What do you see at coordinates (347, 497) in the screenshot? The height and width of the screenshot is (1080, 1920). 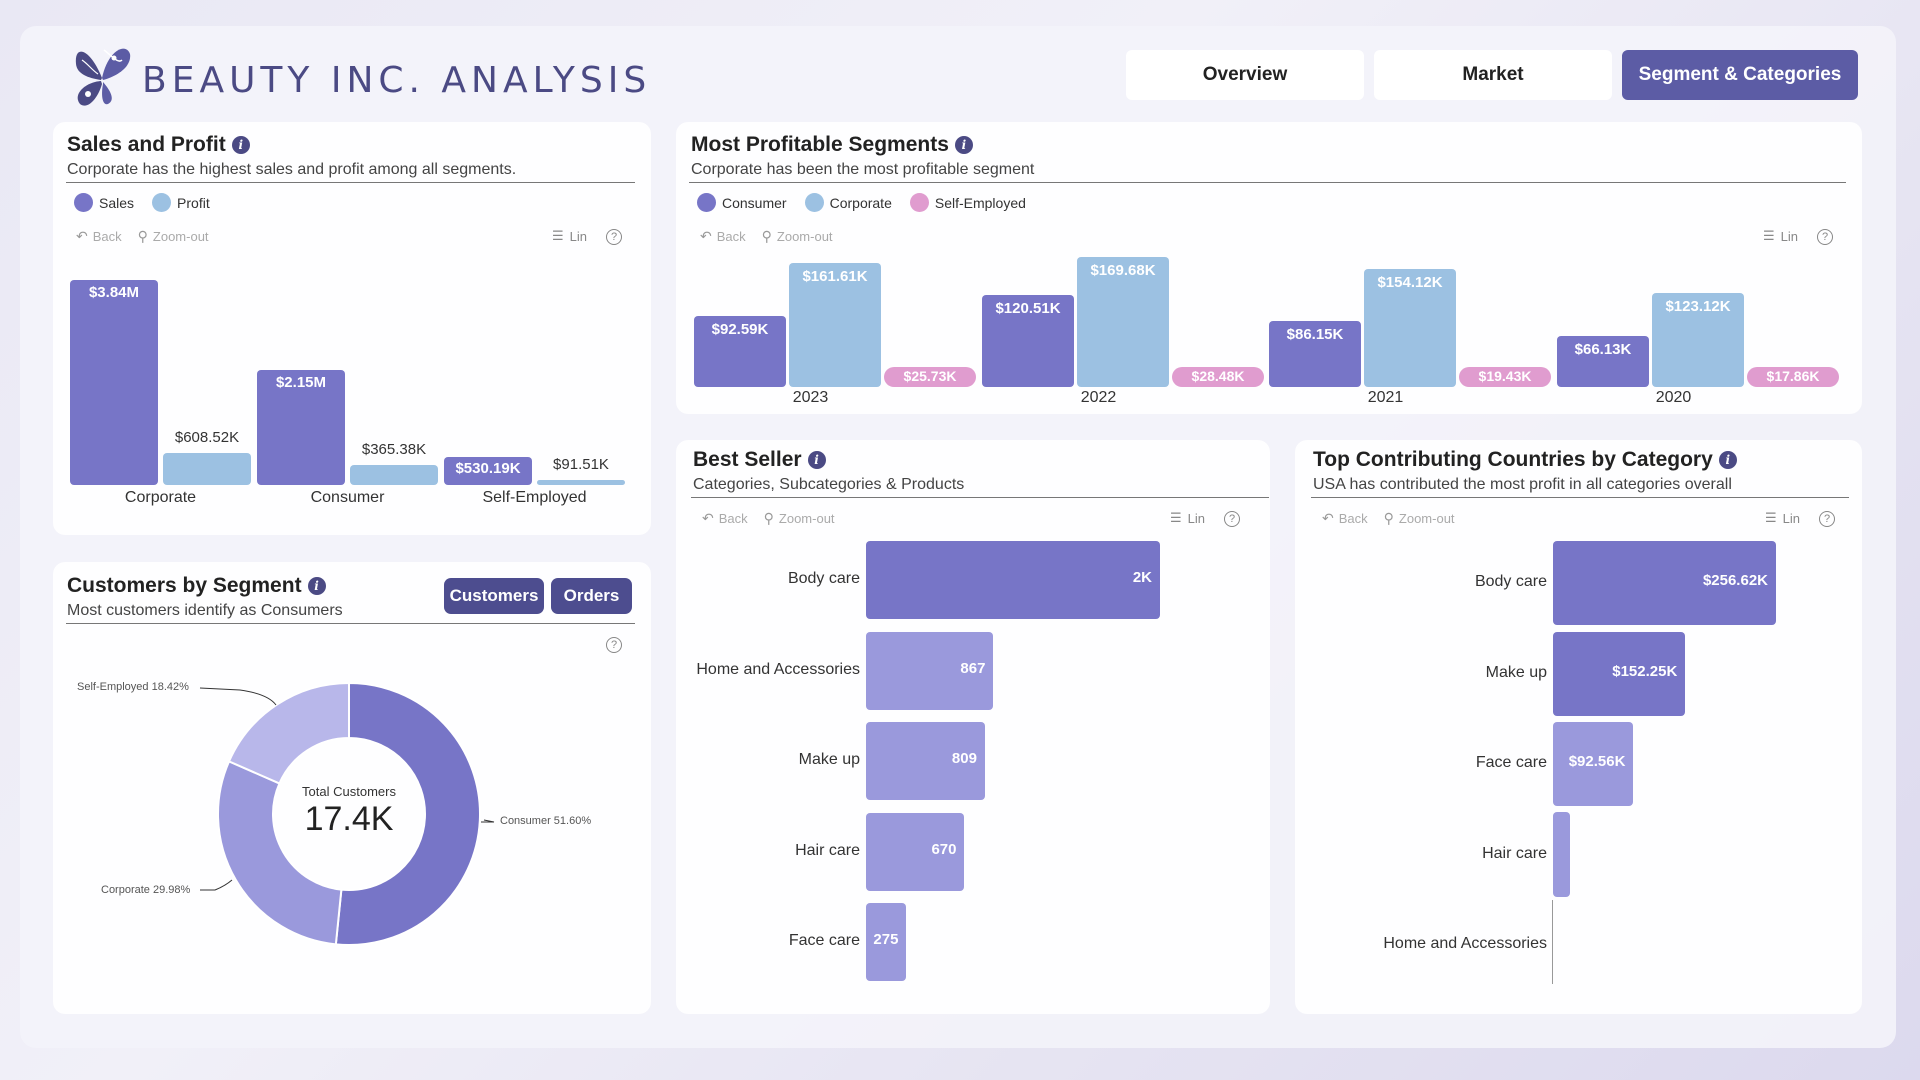 I see `axis-tick-label: Consumer` at bounding box center [347, 497].